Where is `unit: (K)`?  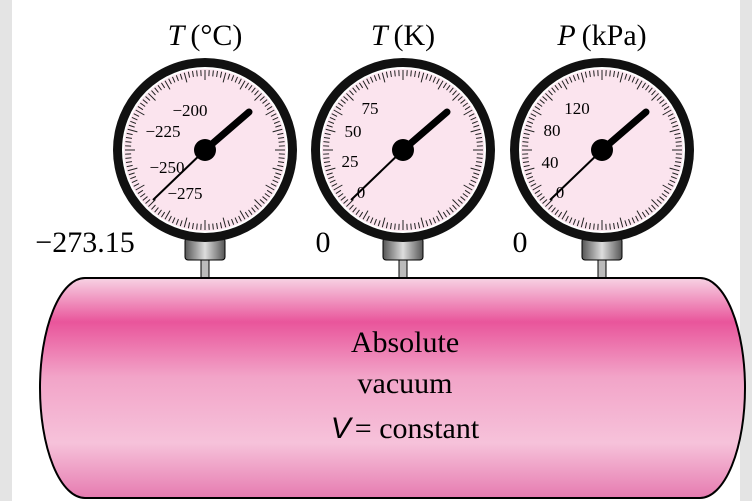 unit: (K) is located at coordinates (415, 35).